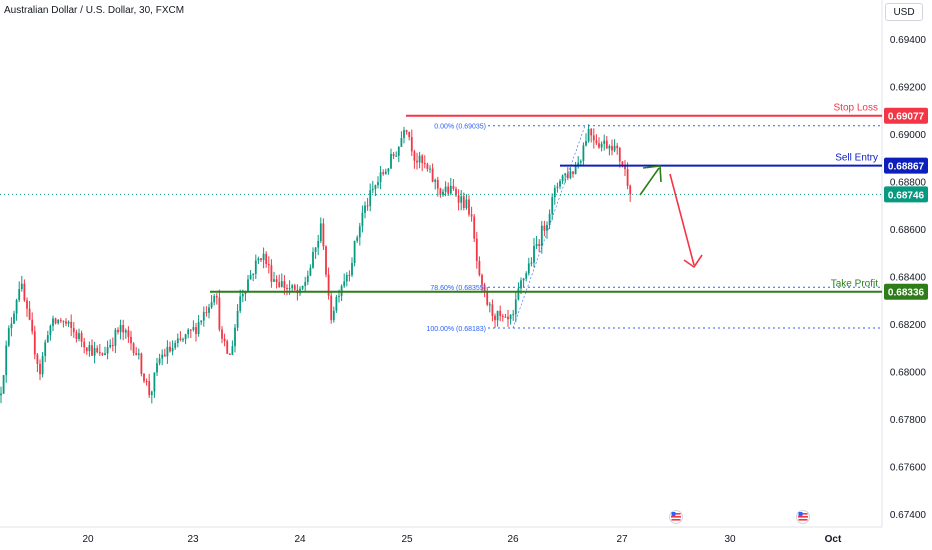 This screenshot has width=932, height=550. What do you see at coordinates (908, 230) in the screenshot?
I see `y-tick-label: 0.68600` at bounding box center [908, 230].